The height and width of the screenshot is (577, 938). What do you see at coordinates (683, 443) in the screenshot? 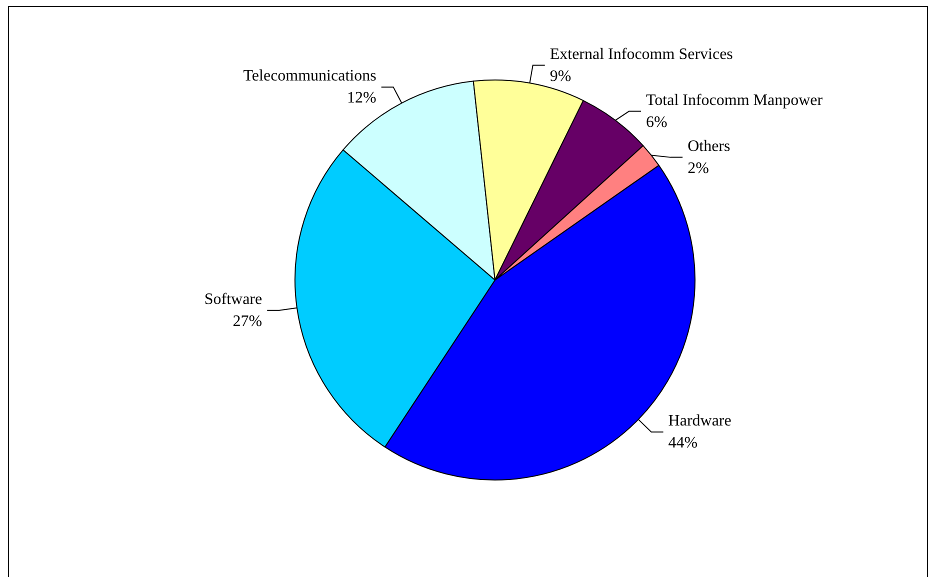
I see `data-label: 44%` at bounding box center [683, 443].